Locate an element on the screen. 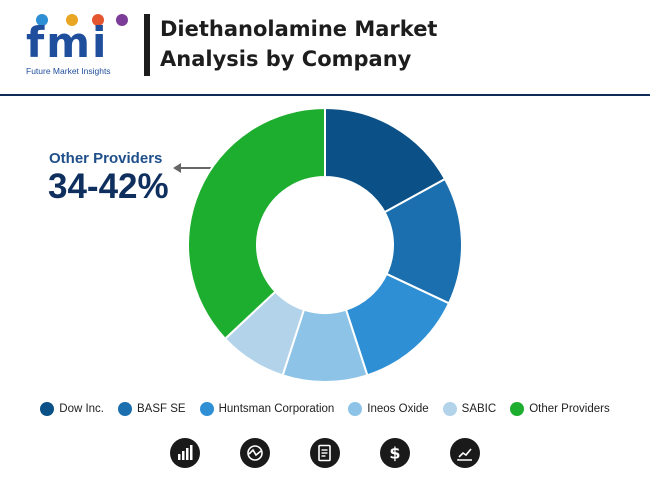  document-icon is located at coordinates (325, 453).